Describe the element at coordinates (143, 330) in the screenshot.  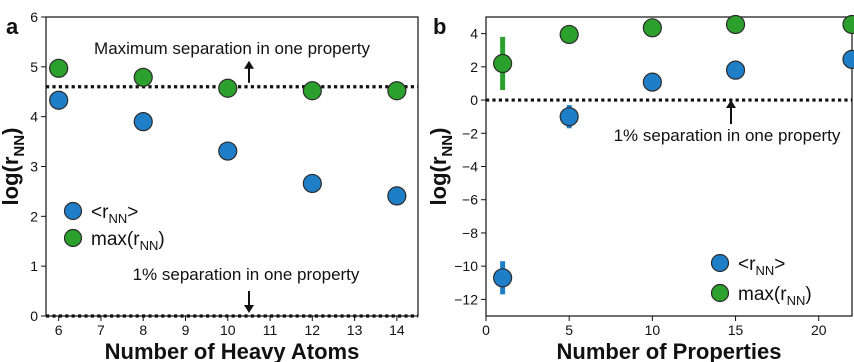
I see `x-tick-label: 8` at that location.